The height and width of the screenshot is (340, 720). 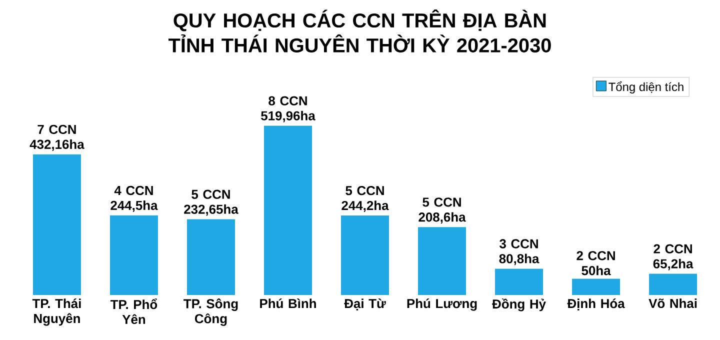 I want to click on x-tick-label: Đồng Hỷ, so click(x=519, y=305).